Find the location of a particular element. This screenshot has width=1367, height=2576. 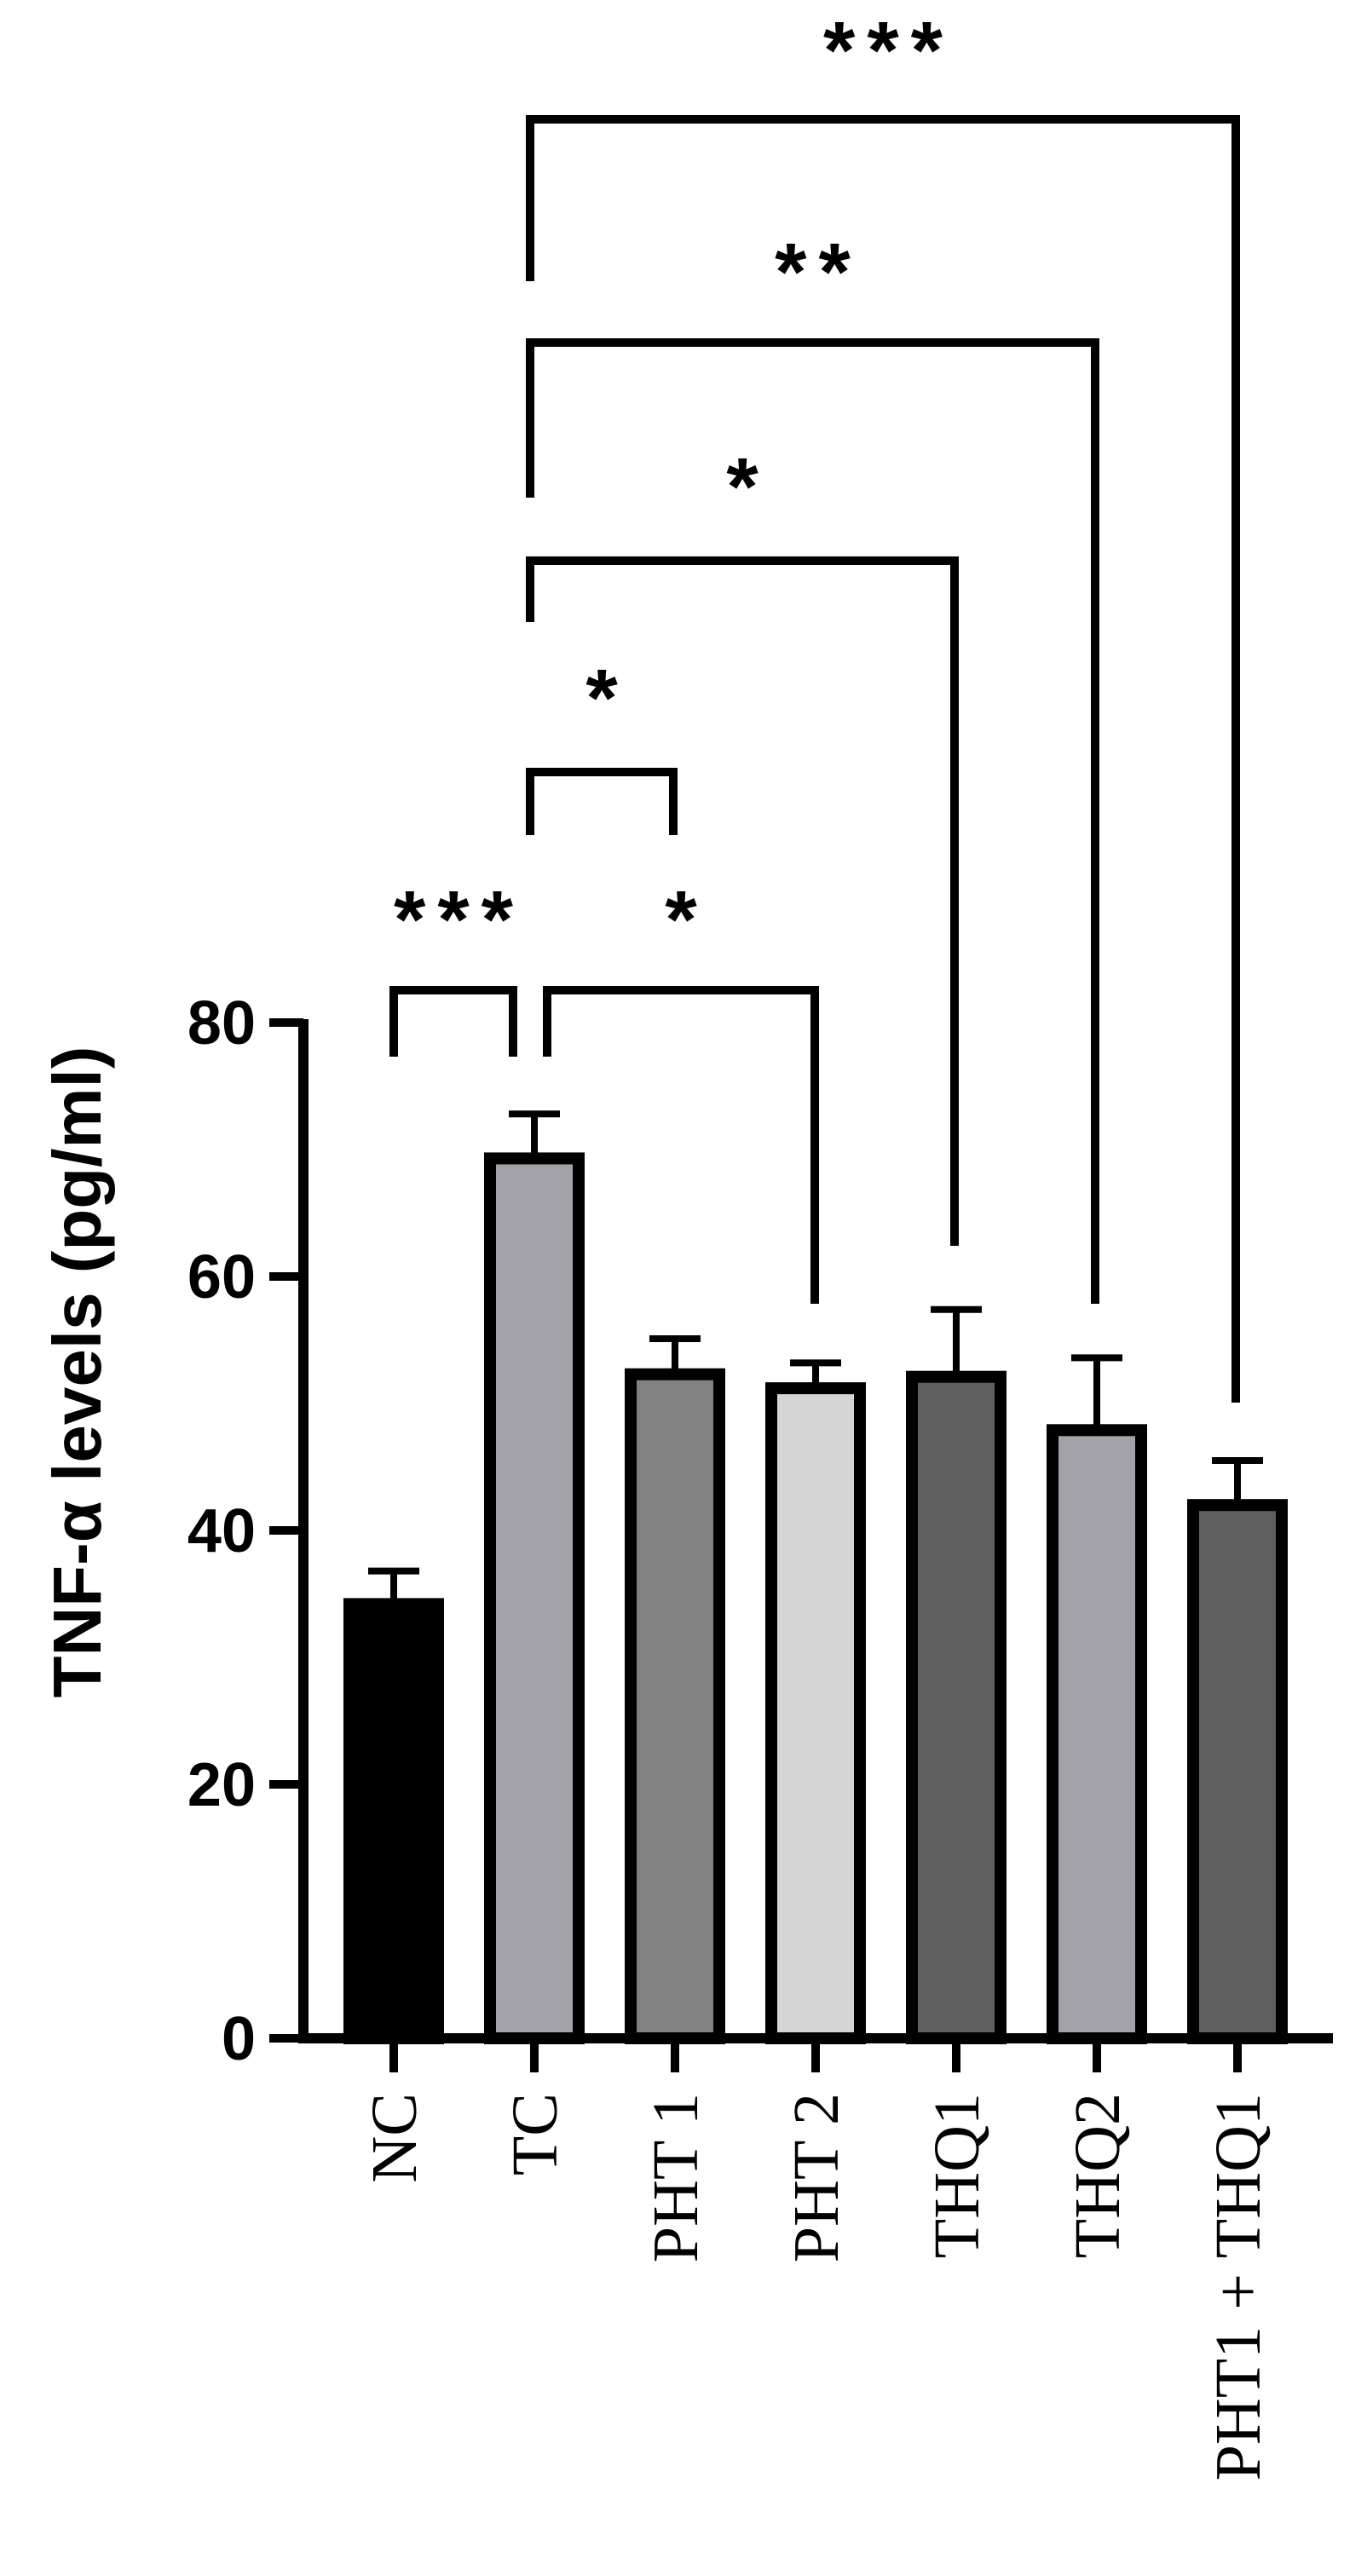

y-ticks: 0 20 40 60 80 is located at coordinates (245, 1531).